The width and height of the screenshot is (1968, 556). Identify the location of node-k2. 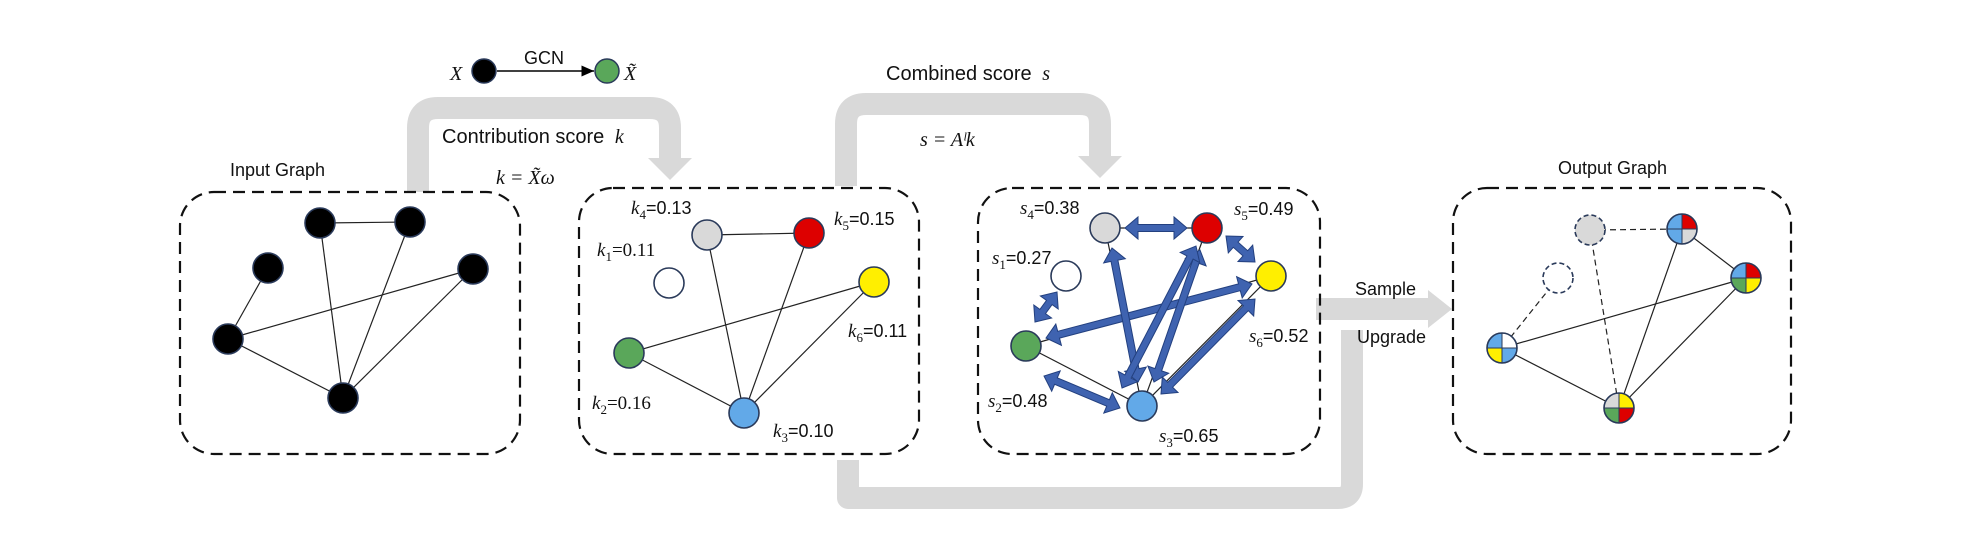
(629, 353).